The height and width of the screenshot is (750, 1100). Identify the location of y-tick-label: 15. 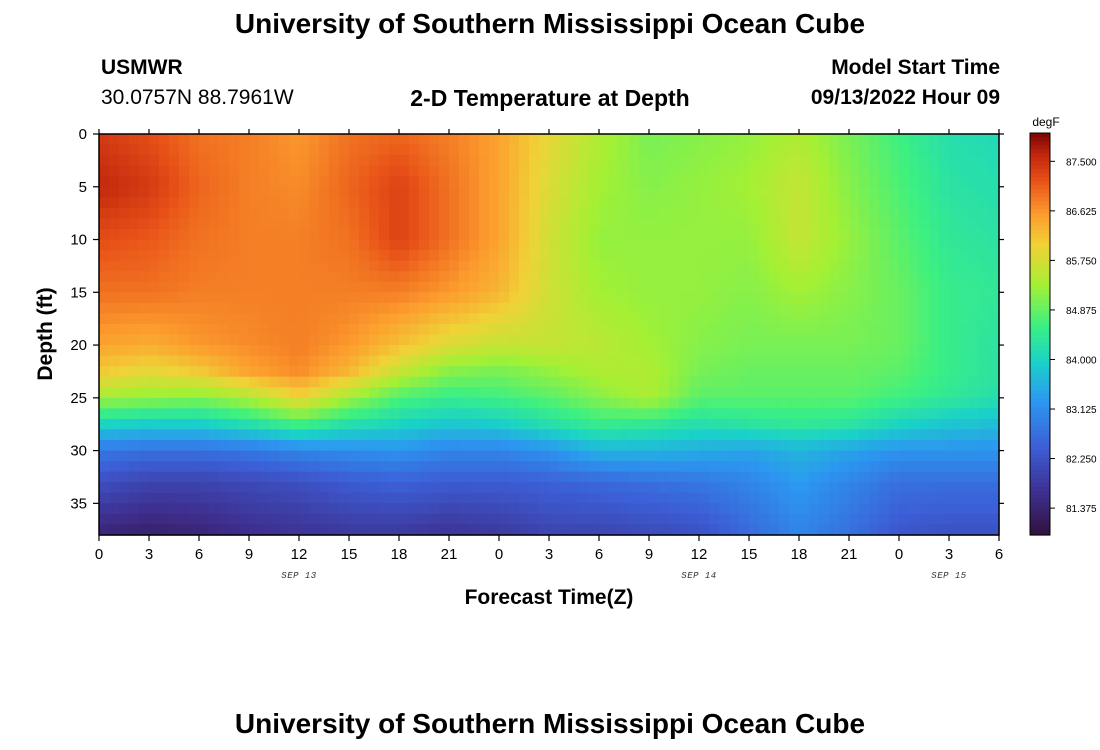
(78, 292).